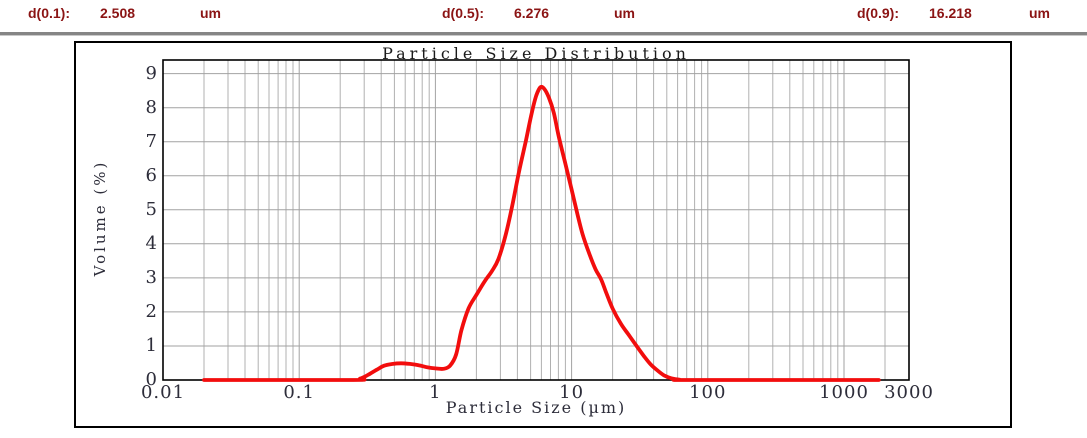  I want to click on y-axis-title: Volume (%), so click(100, 218).